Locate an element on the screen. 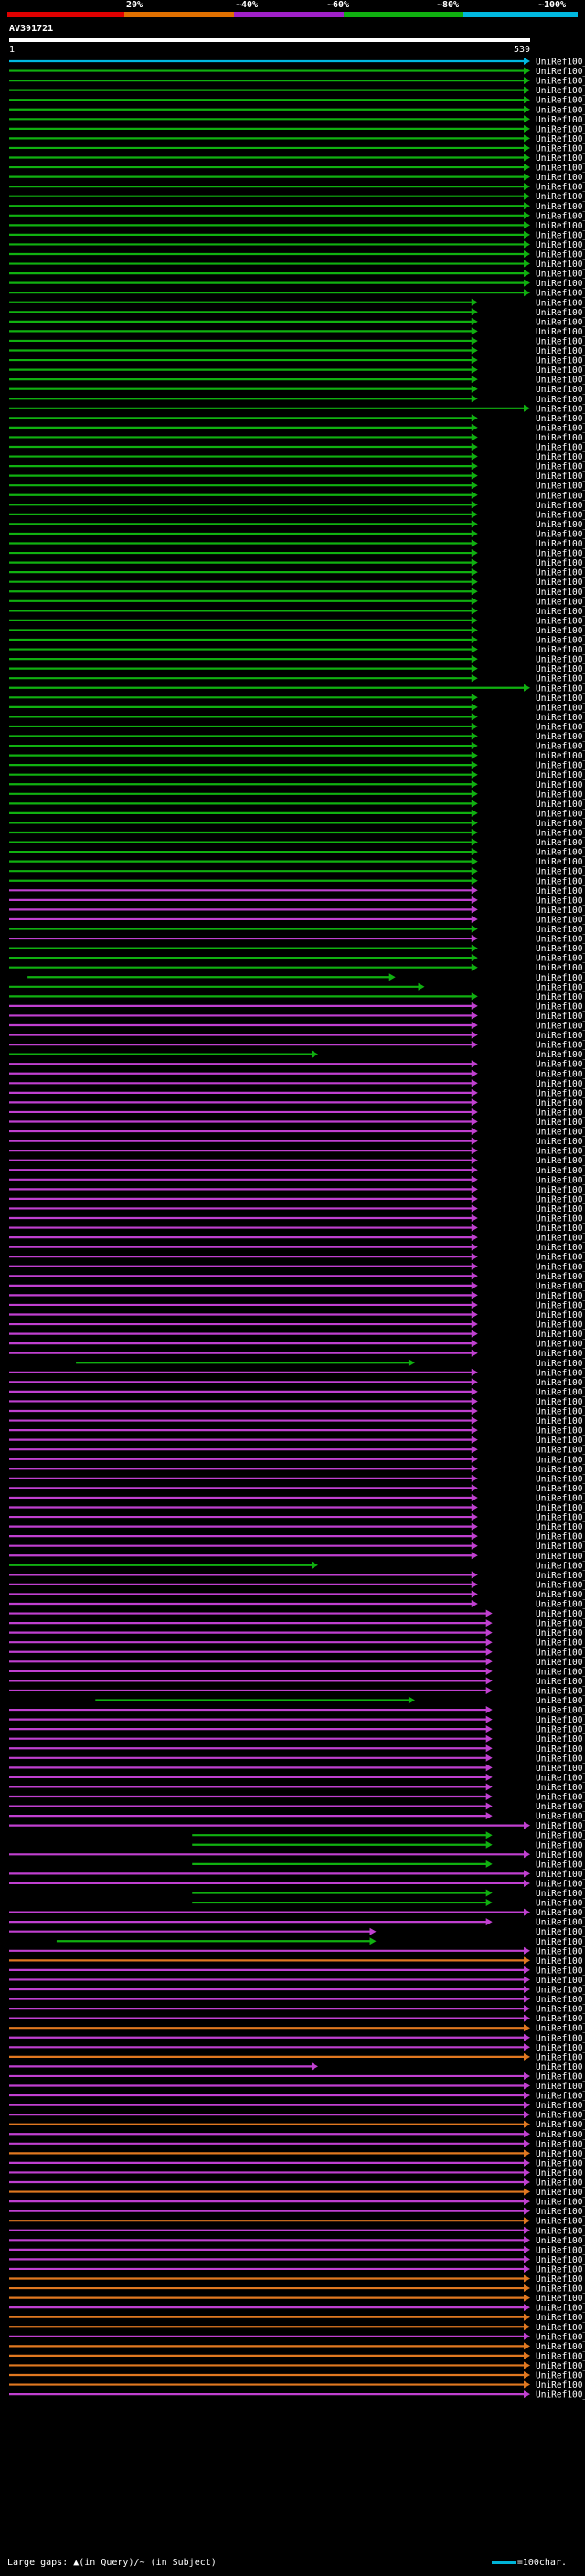 The width and height of the screenshot is (585, 2576). hit-row: UniRef100_Q0J2I9 is located at coordinates (297, 178).